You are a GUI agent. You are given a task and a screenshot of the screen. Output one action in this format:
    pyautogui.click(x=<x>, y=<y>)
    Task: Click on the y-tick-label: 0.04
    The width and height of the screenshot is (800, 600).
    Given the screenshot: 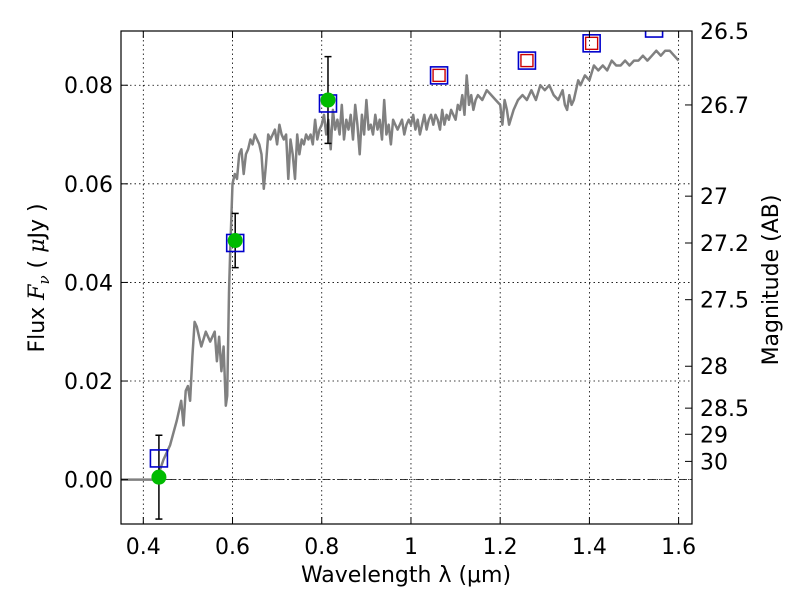 What is the action you would take?
    pyautogui.click(x=88, y=283)
    